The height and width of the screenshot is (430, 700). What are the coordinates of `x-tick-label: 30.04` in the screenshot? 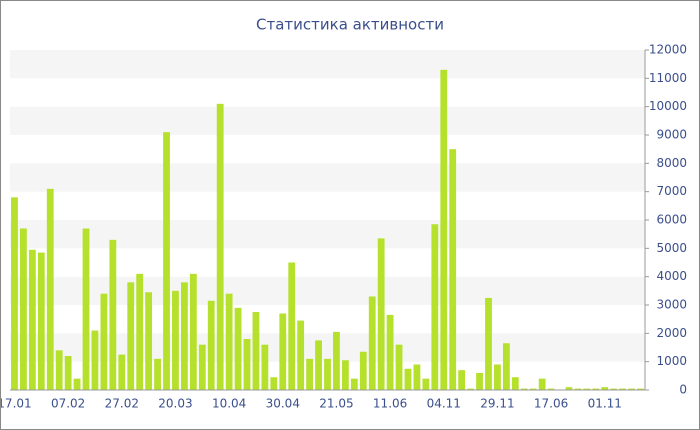 It's located at (283, 404).